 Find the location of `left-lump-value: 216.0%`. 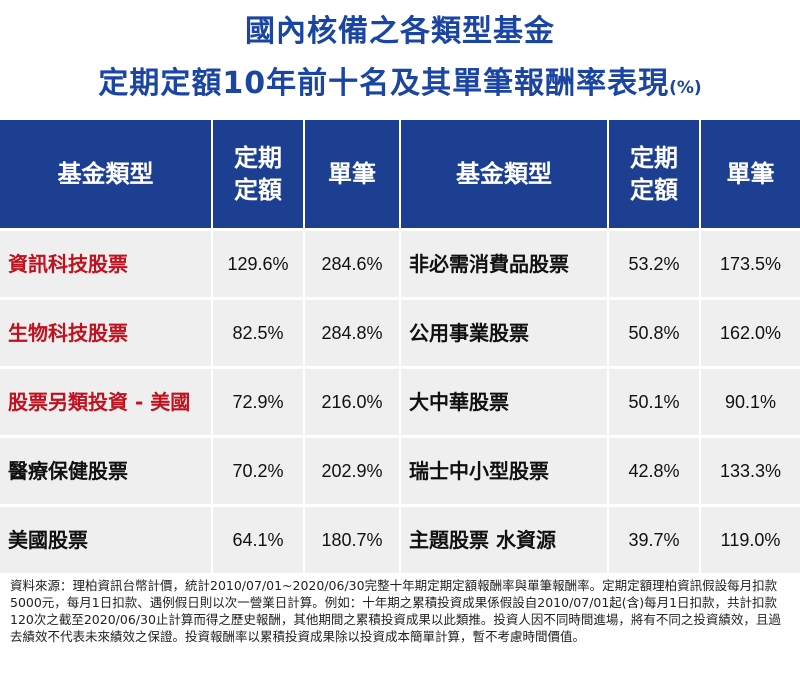

left-lump-value: 216.0% is located at coordinates (351, 401).